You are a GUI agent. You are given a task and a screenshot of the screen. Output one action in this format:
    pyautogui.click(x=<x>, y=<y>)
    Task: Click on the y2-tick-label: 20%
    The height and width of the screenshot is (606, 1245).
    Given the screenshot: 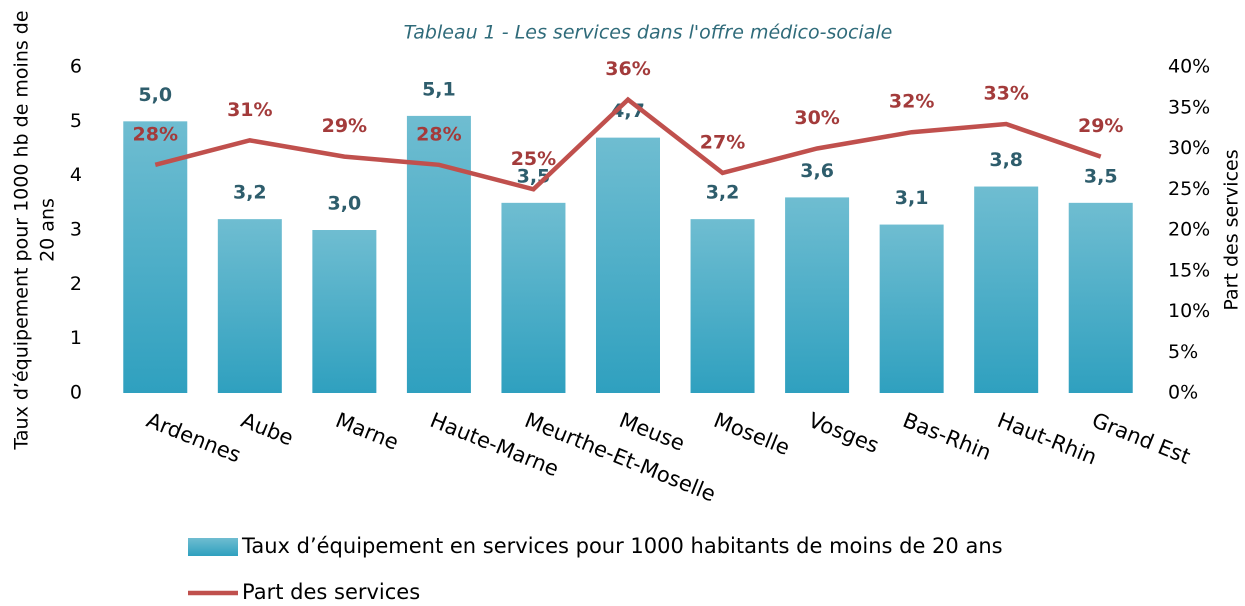 What is the action you would take?
    pyautogui.click(x=1189, y=230)
    